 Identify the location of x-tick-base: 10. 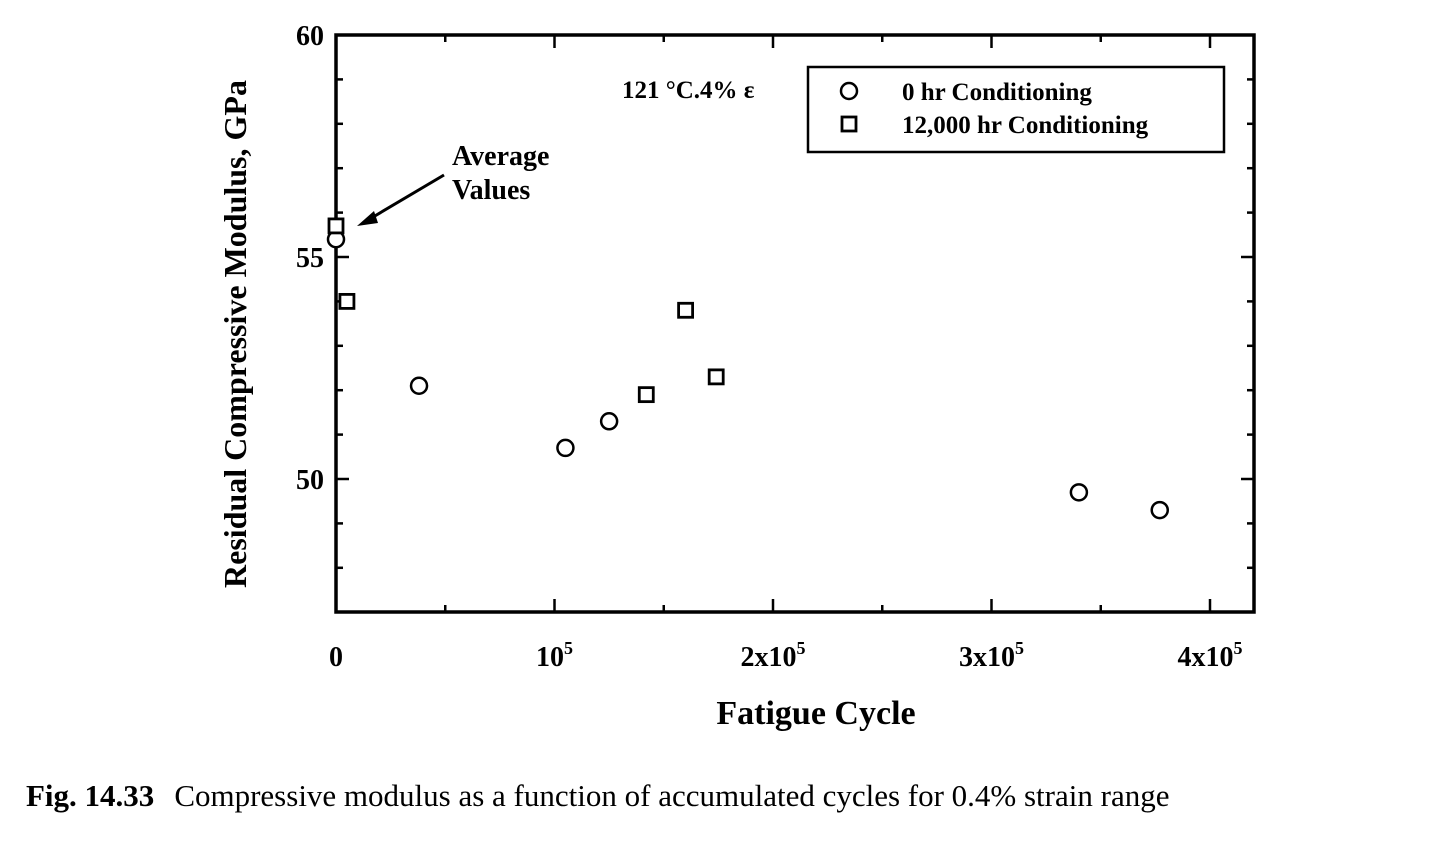
(550, 657).